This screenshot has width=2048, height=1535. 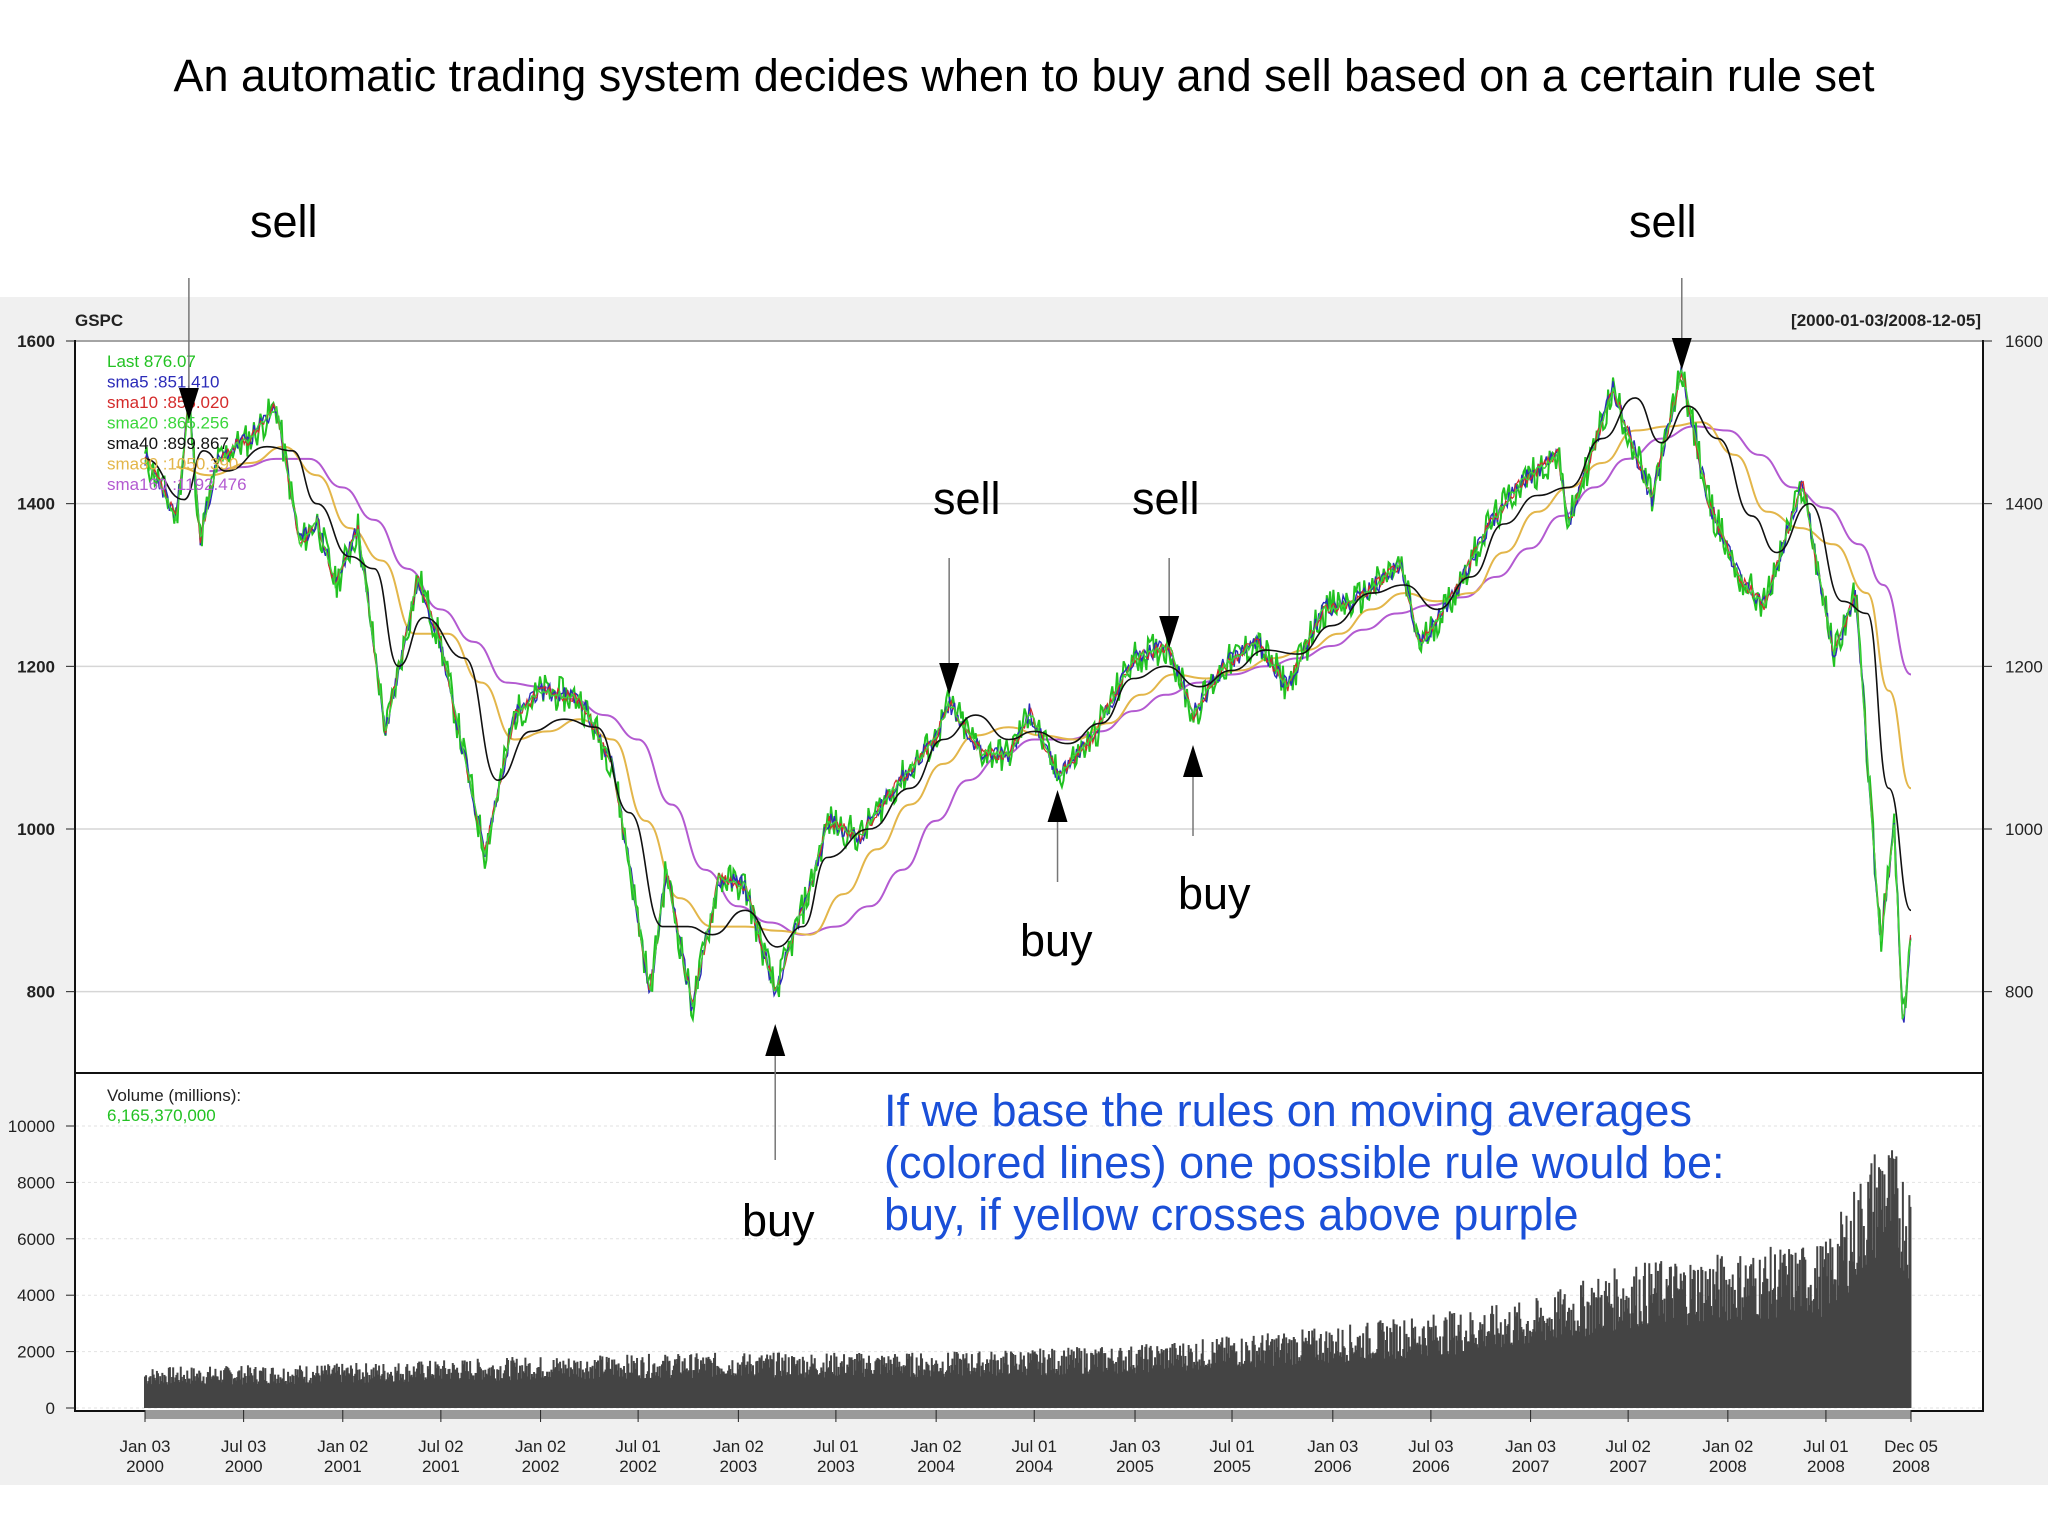 I want to click on xtick-label: Jan 03 2000, so click(x=144, y=1456).